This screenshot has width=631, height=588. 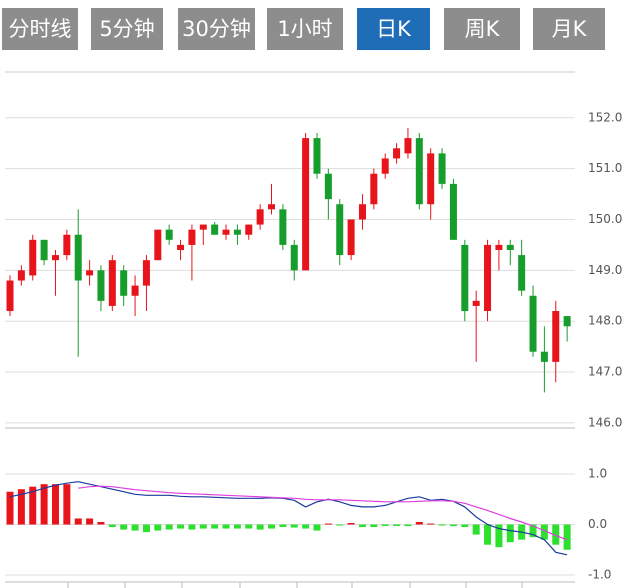 I want to click on tab: 30分钟, so click(x=216, y=29).